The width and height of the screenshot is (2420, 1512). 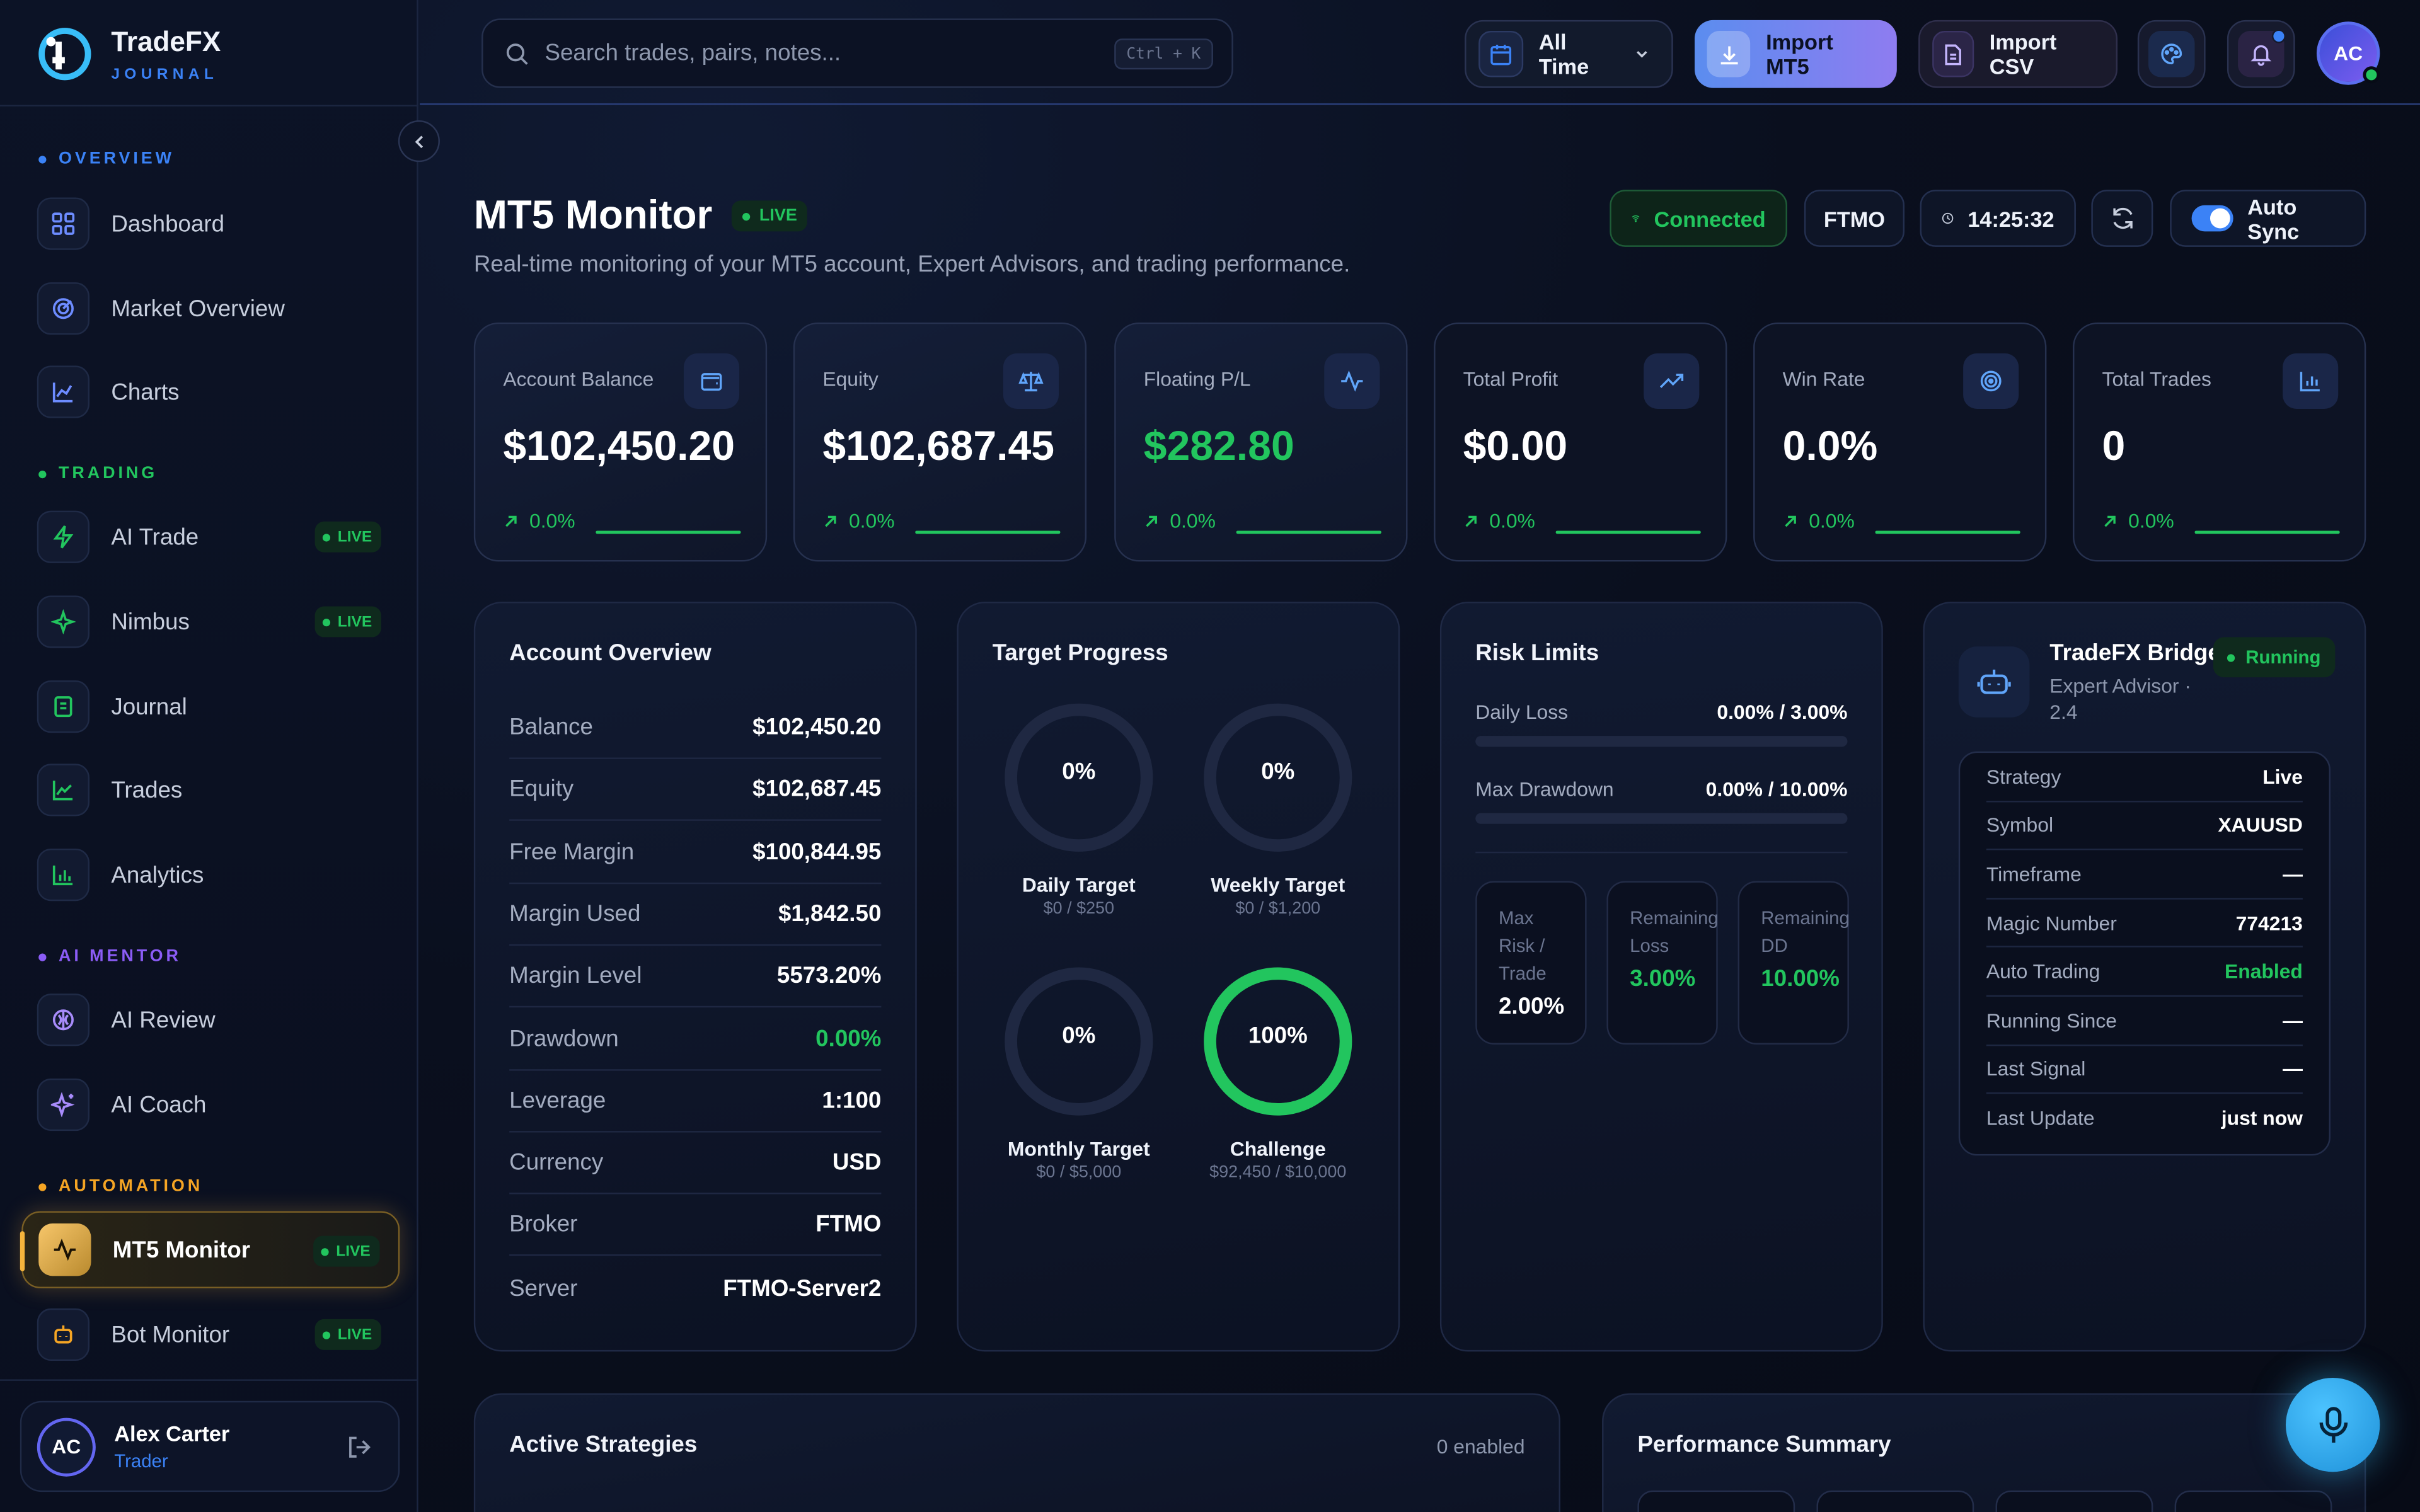 I want to click on running-badge: Running, so click(x=2274, y=657).